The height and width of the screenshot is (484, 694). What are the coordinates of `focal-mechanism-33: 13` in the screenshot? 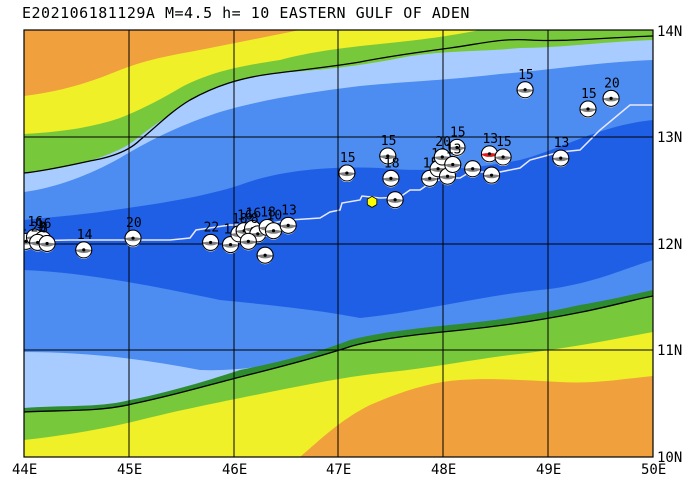 It's located at (561, 152).